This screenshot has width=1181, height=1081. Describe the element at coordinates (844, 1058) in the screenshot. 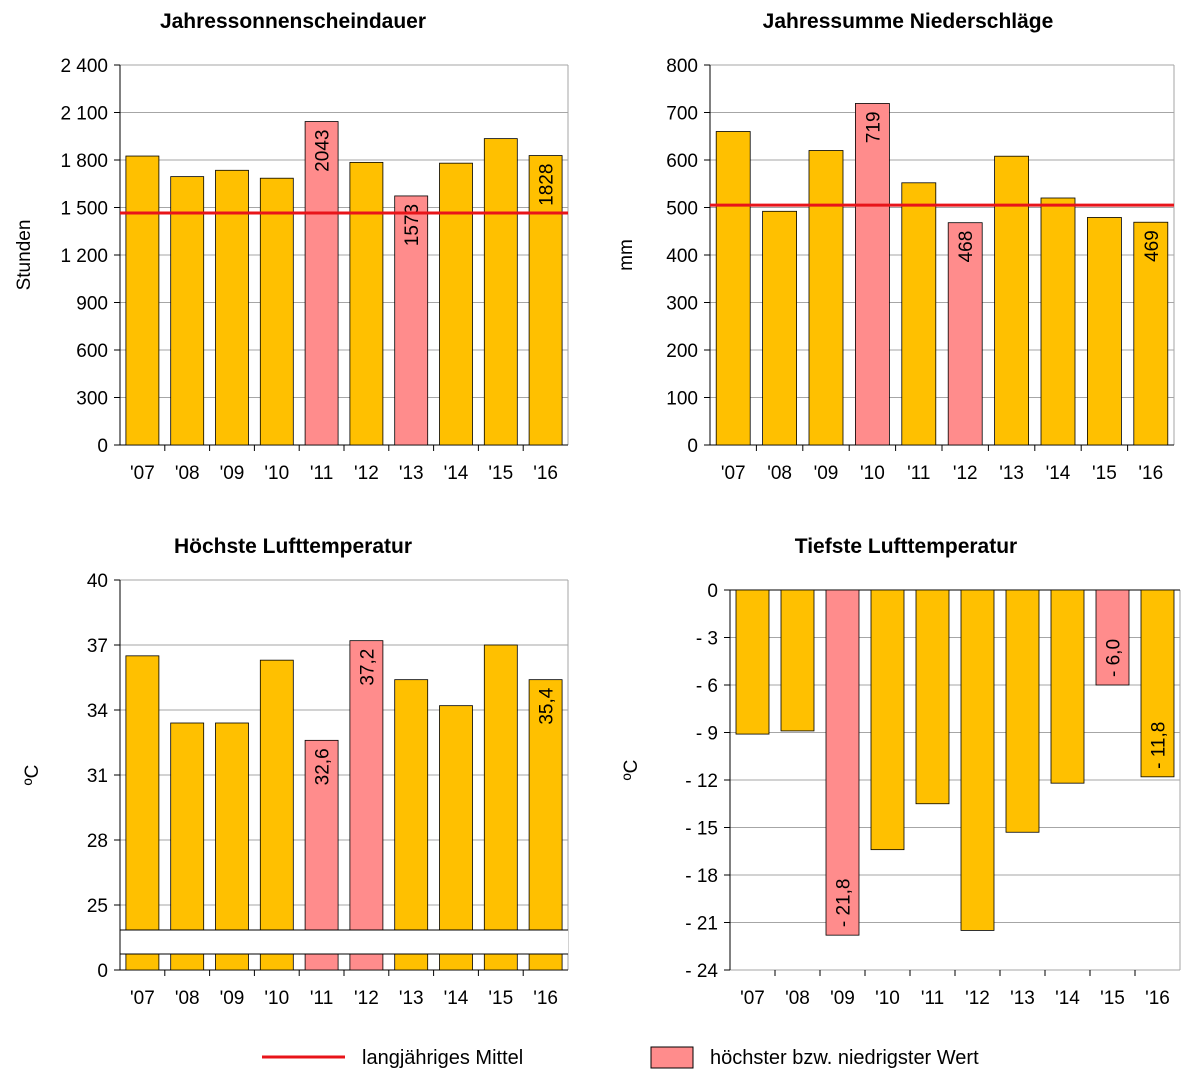

I see `legend-extreme-label: höchster bzw. niedrigster Wert` at that location.